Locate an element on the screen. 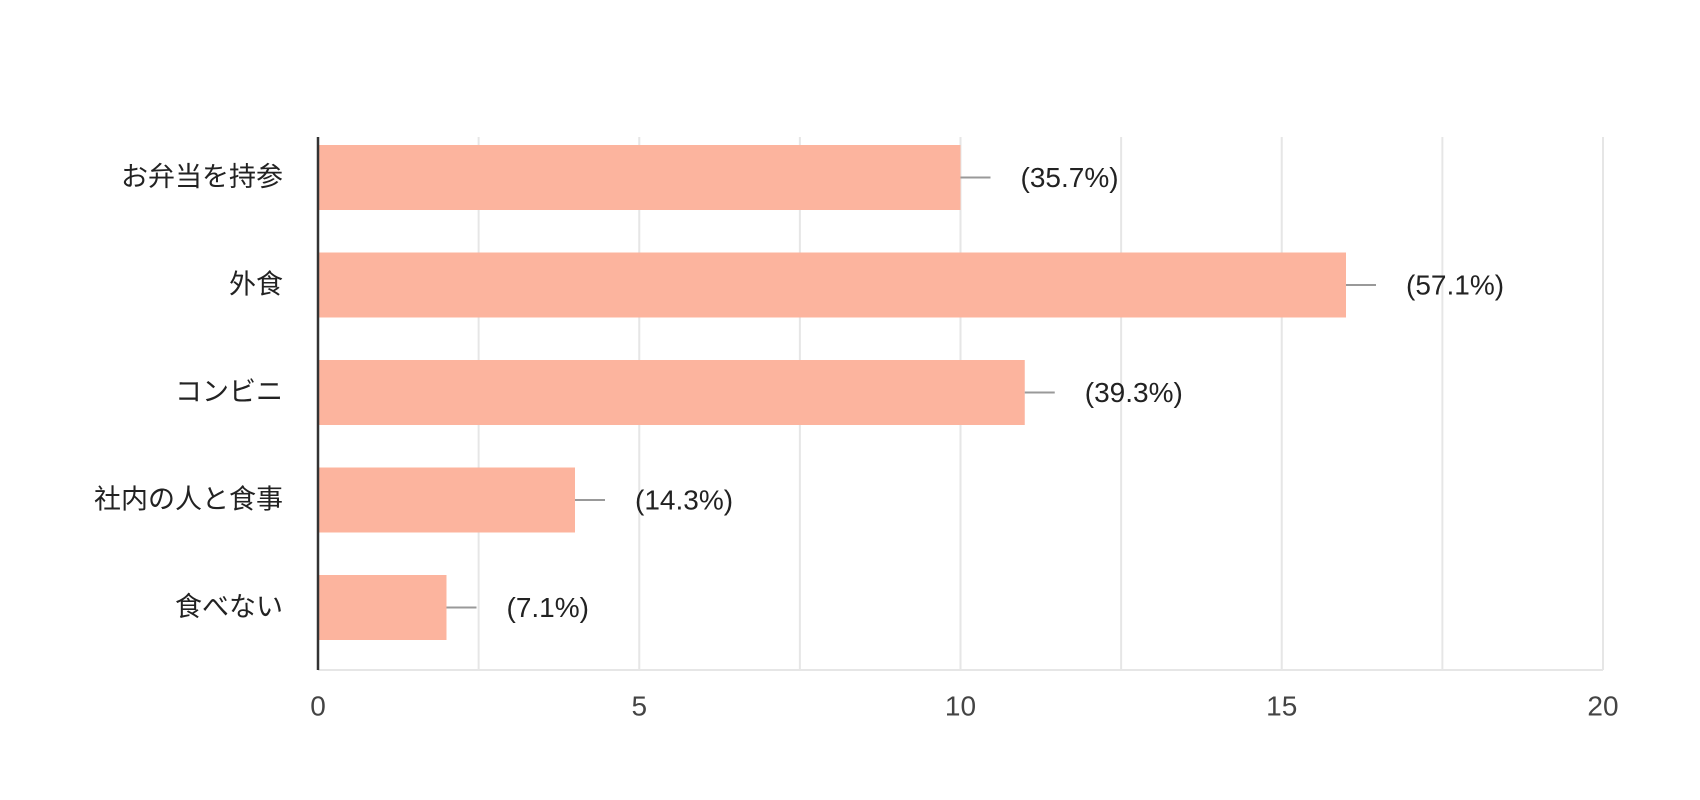 This screenshot has height=800, width=1700. data-label: (35.7%) is located at coordinates (1070, 177).